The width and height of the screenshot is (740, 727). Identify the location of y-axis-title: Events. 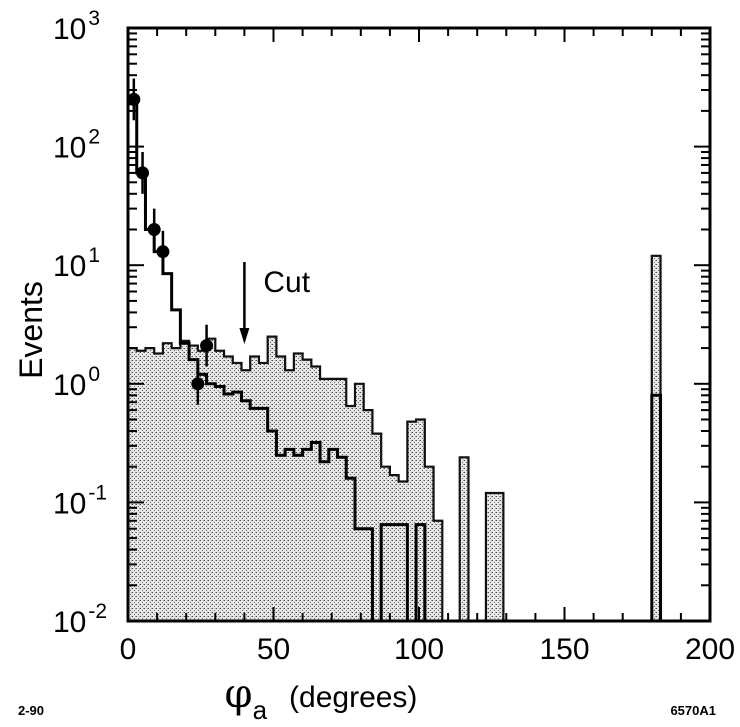
(31, 330).